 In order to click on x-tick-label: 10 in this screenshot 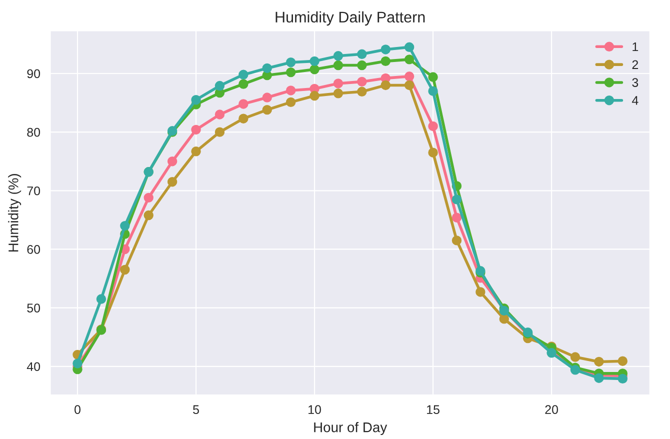, I will do `click(314, 409)`.